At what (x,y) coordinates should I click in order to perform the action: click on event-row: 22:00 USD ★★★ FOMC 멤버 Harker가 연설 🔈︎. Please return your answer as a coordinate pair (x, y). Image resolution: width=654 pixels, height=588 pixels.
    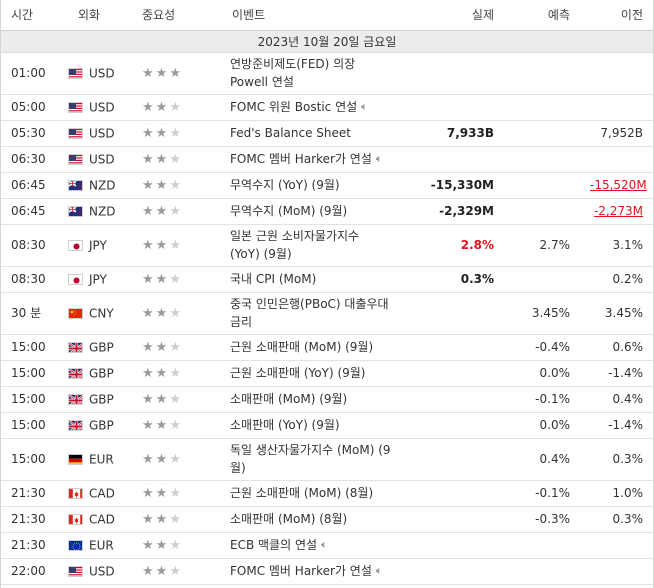
    Looking at the image, I should click on (327, 571).